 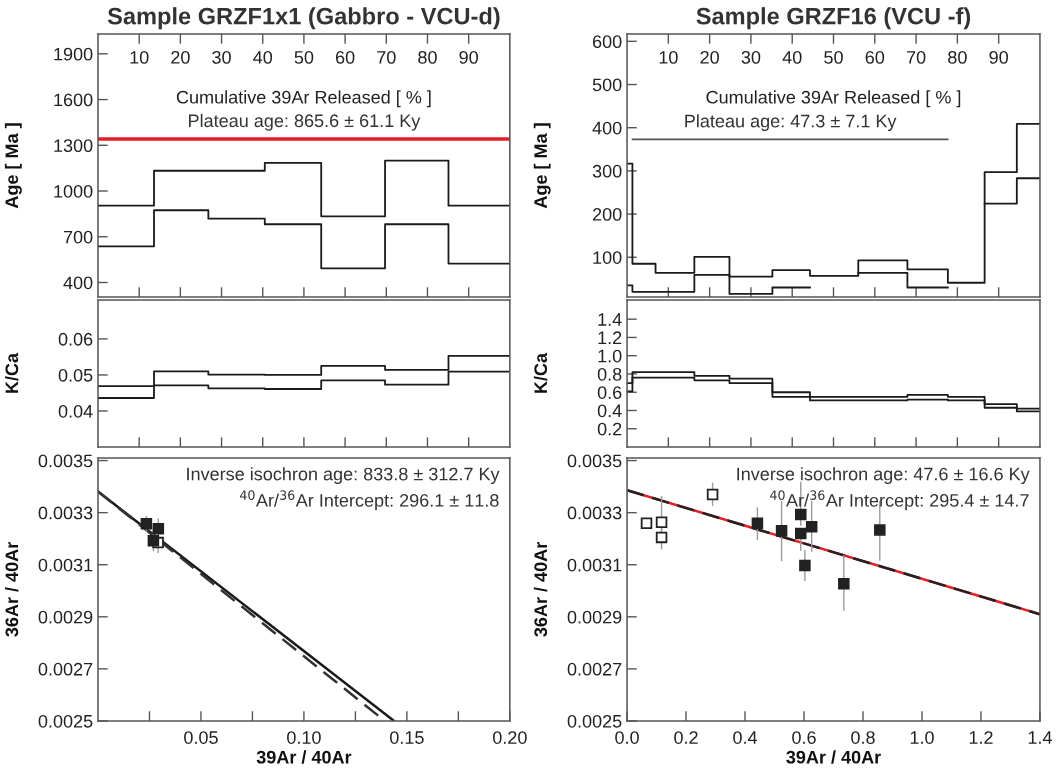 I want to click on x-tick-label: 0.20, so click(x=509, y=737).